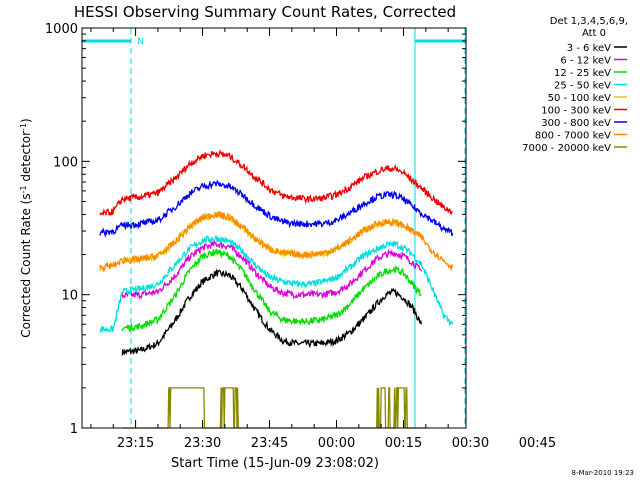 The width and height of the screenshot is (640, 480). Describe the element at coordinates (65, 162) in the screenshot. I see `y-tick-label: 100` at that location.